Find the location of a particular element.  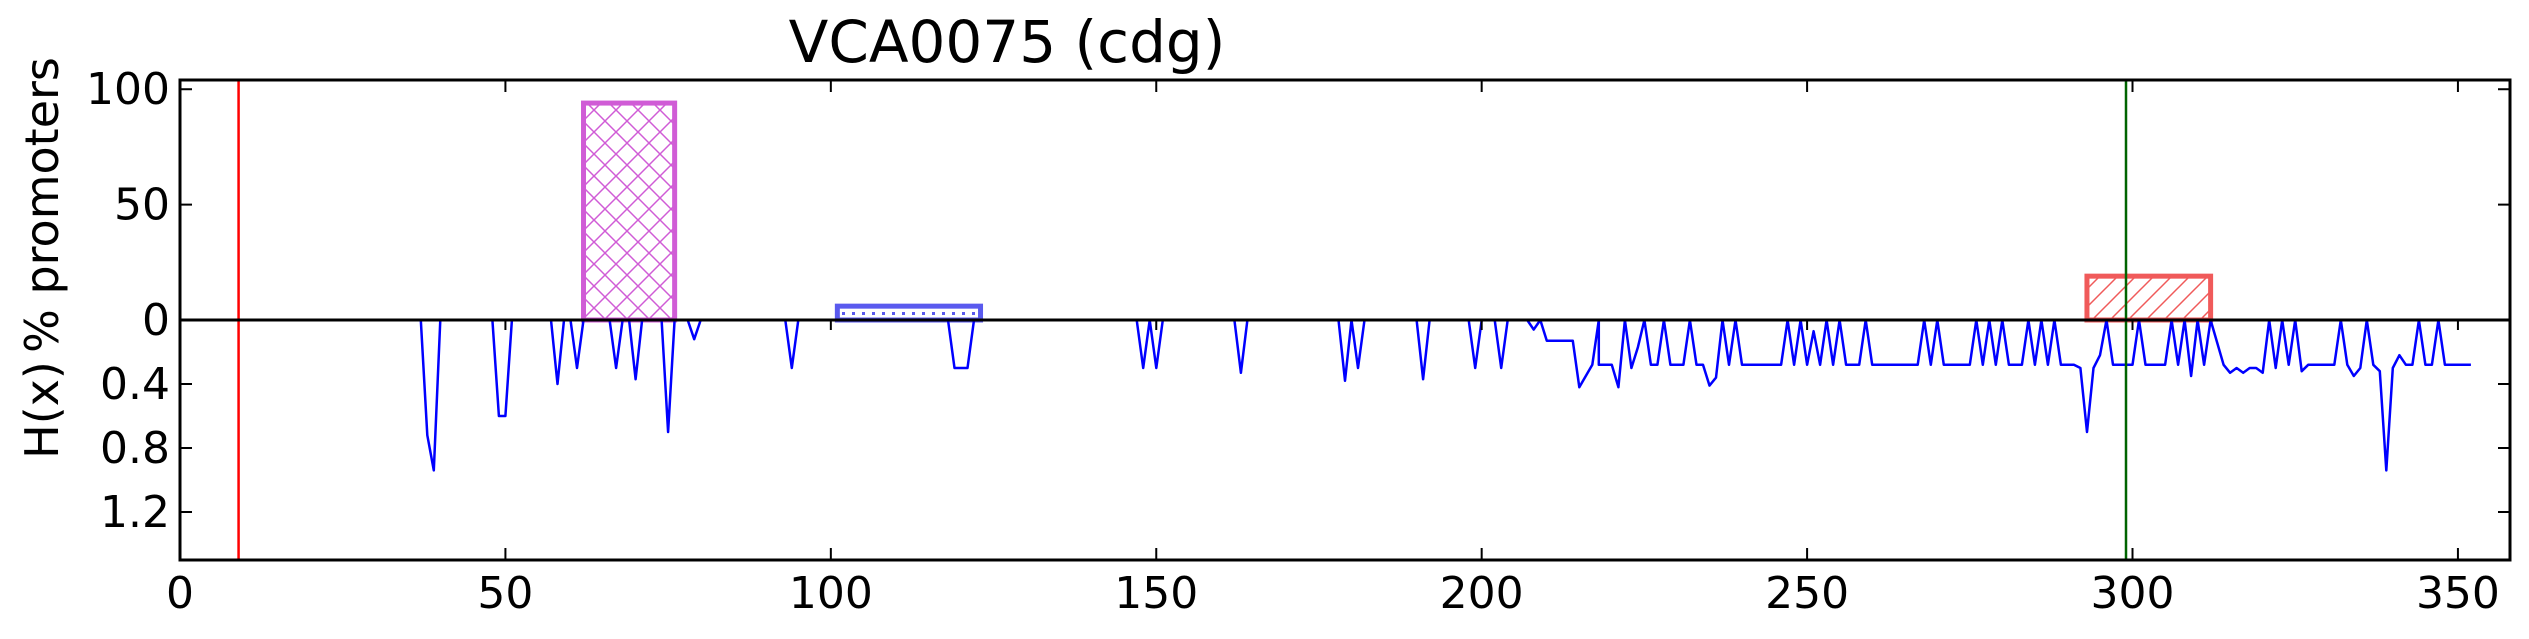

top-y-tick-label: 50 is located at coordinates (142, 205).